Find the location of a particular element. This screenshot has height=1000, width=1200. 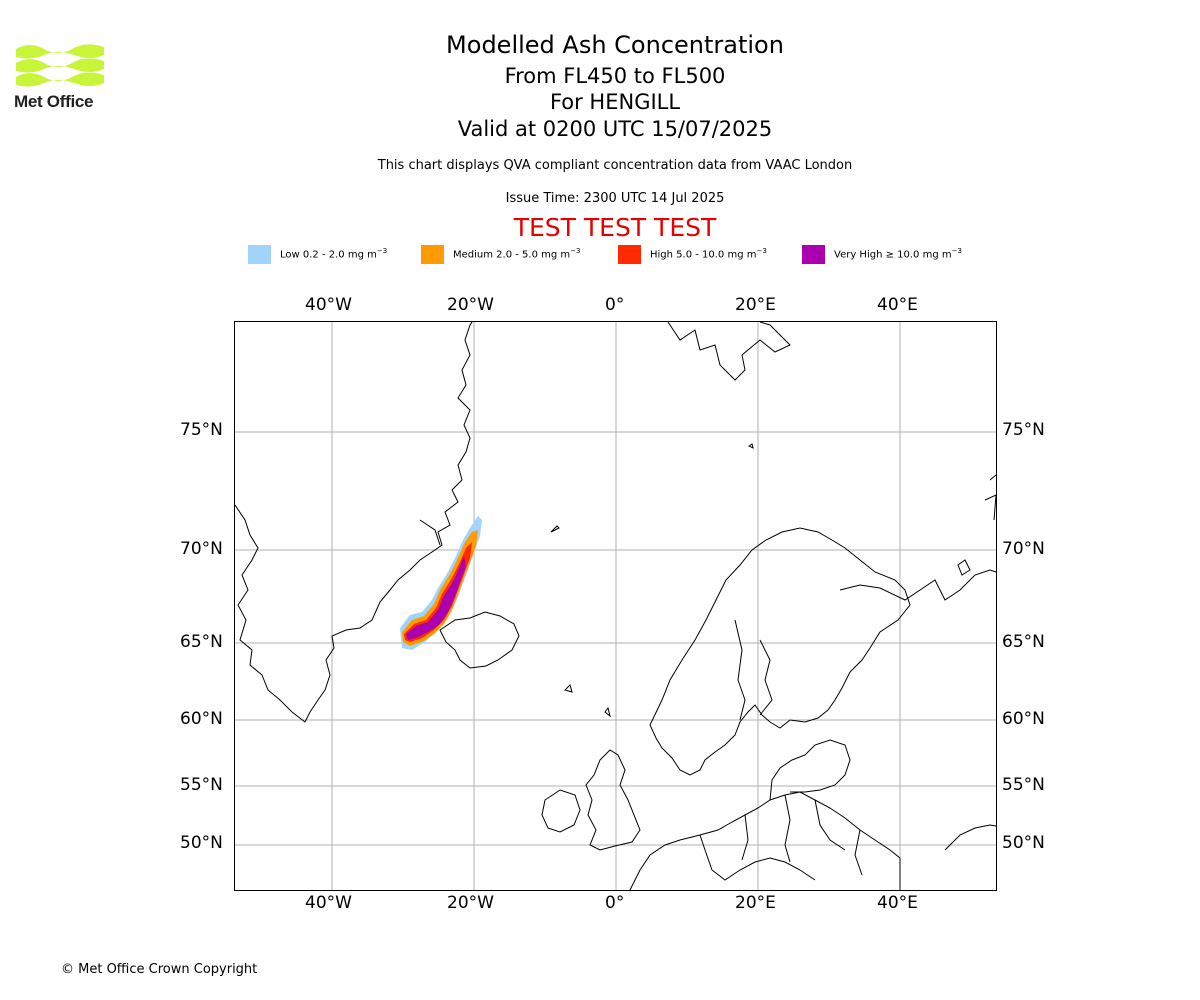

lon-tick-bottom-20w: 20°W is located at coordinates (470, 903).